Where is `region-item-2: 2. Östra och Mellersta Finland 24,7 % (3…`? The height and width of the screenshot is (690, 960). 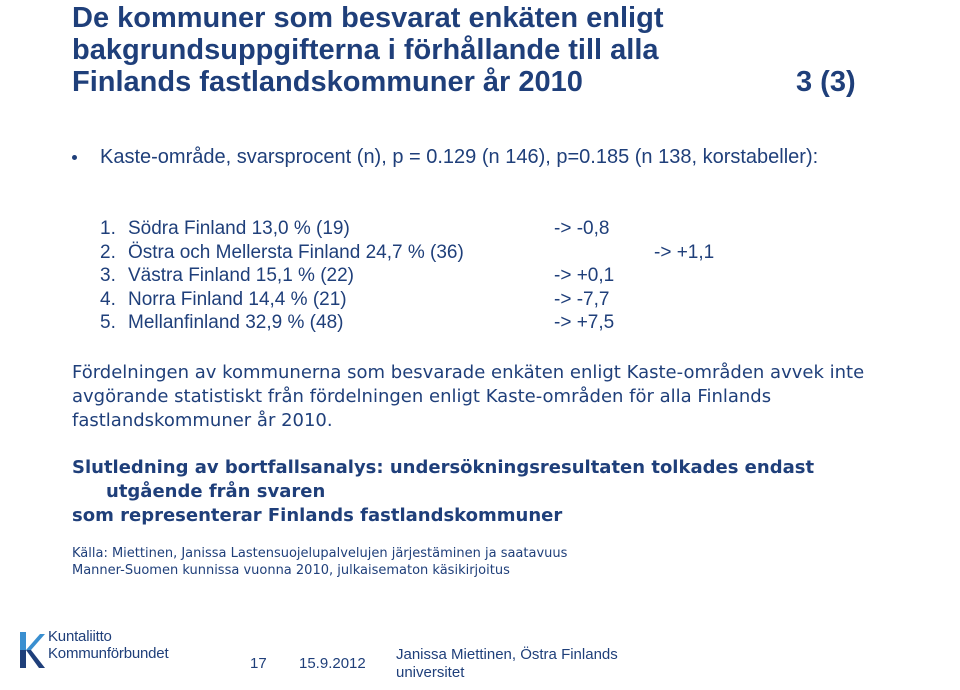
region-item-2: 2. Östra och Mellersta Finland 24,7 % (3… is located at coordinates (450, 253).